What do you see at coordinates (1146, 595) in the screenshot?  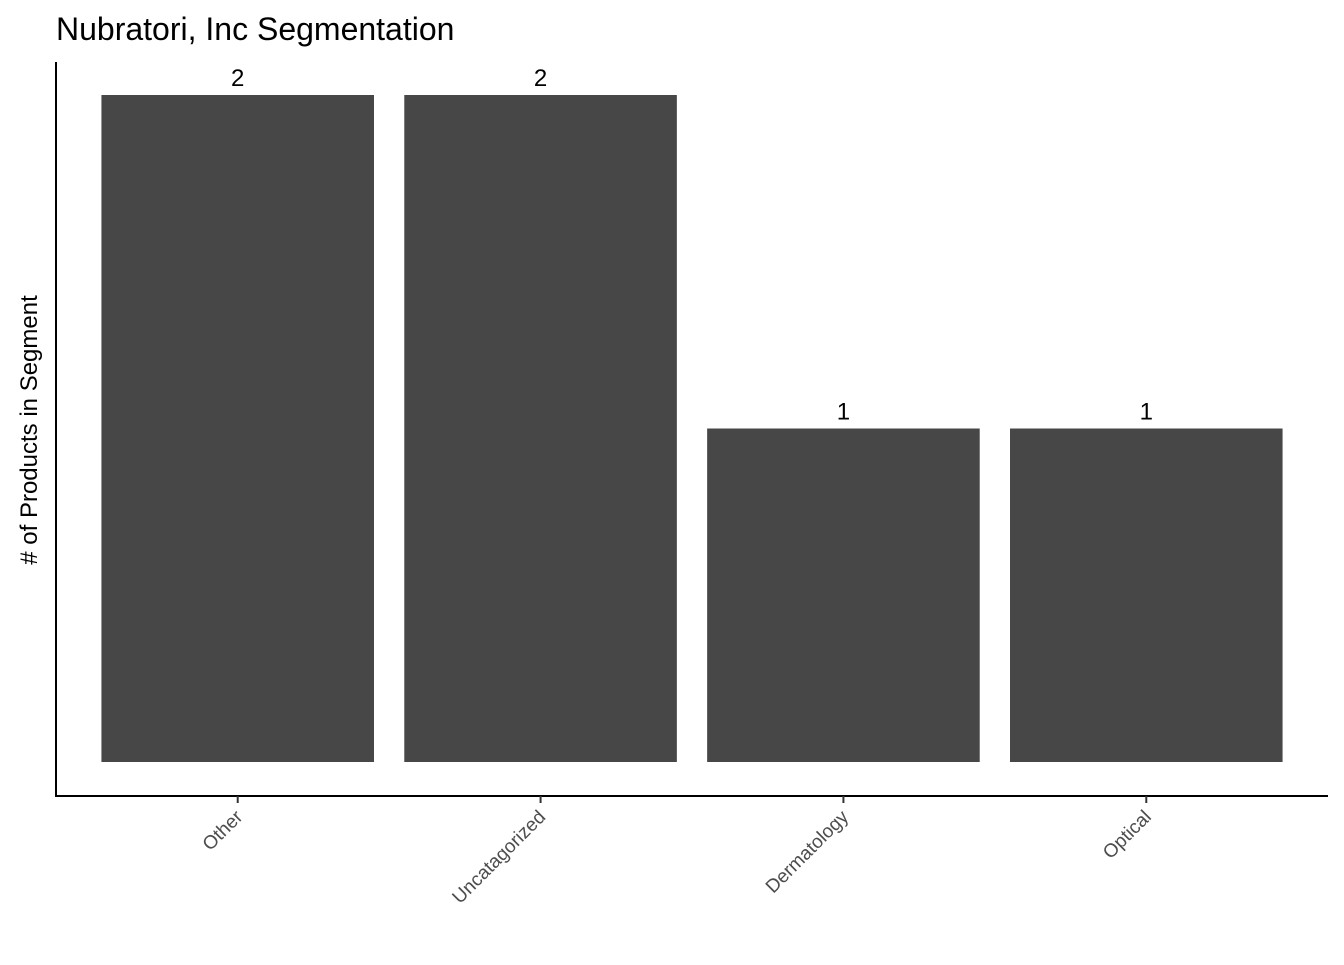 I see `bar-optical` at bounding box center [1146, 595].